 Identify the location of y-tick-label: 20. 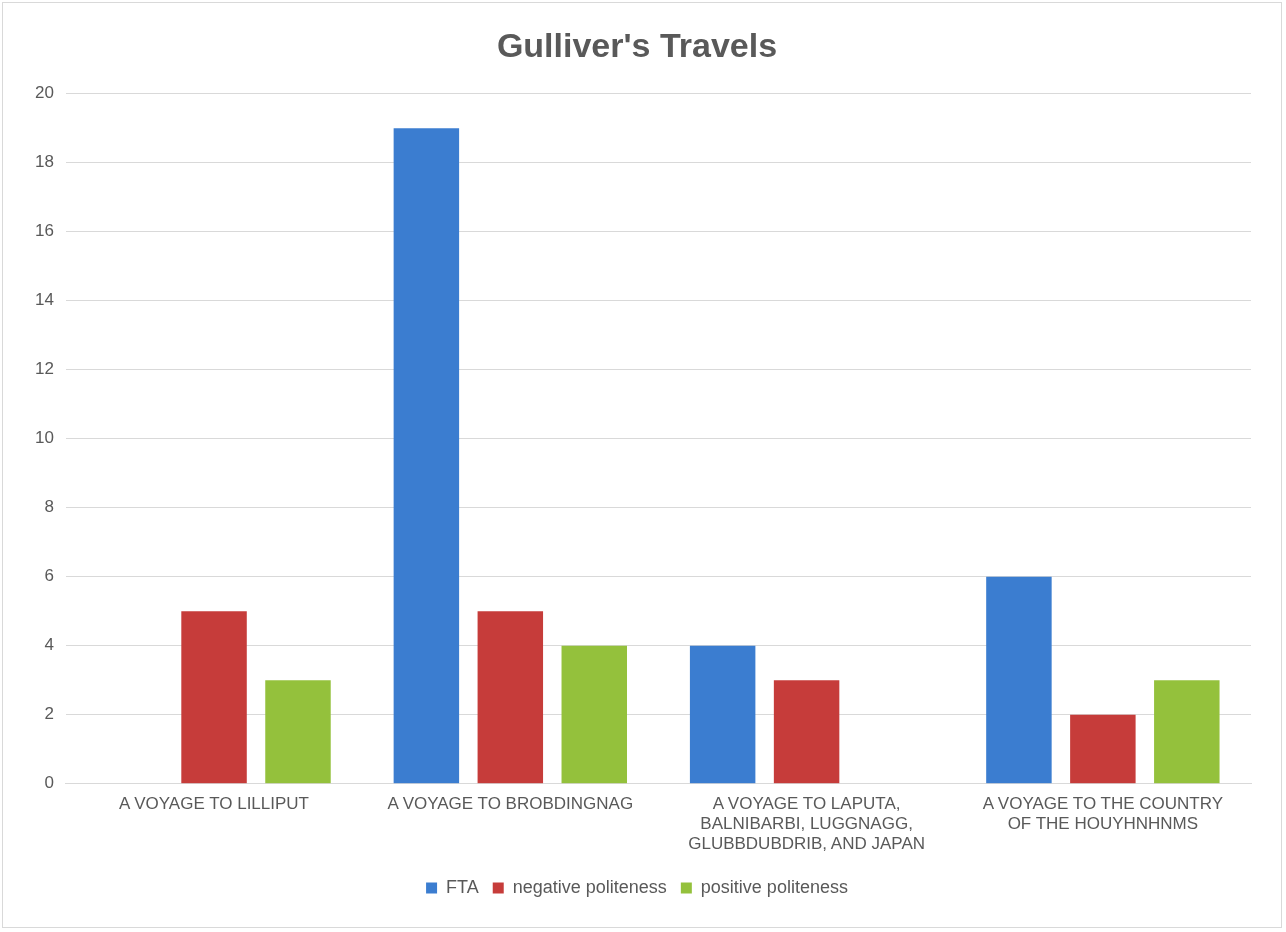
(44, 93).